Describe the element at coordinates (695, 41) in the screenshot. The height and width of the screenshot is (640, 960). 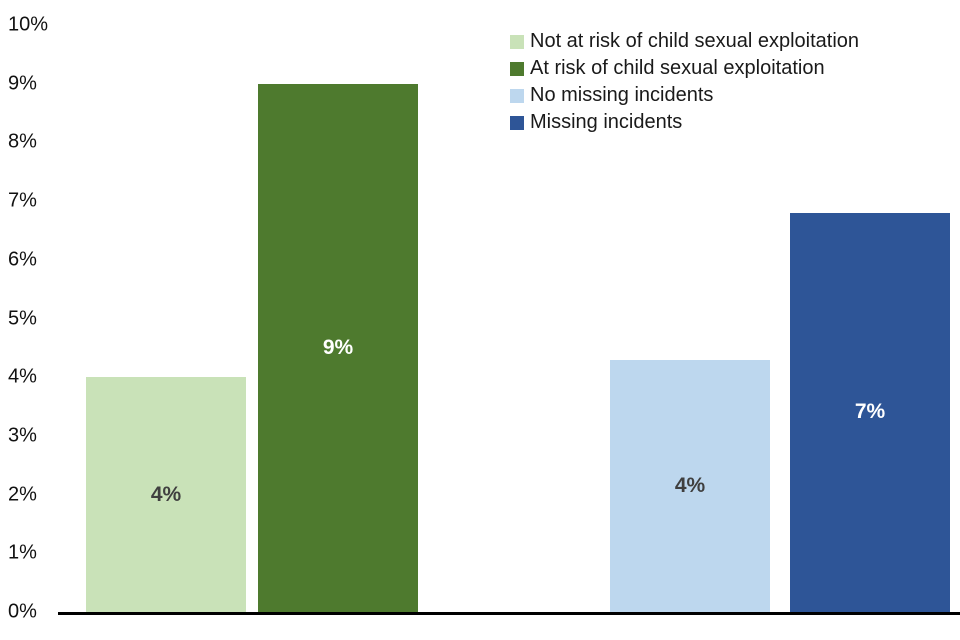
I see `legend-label: Not at risk of child sexual exploitation` at that location.